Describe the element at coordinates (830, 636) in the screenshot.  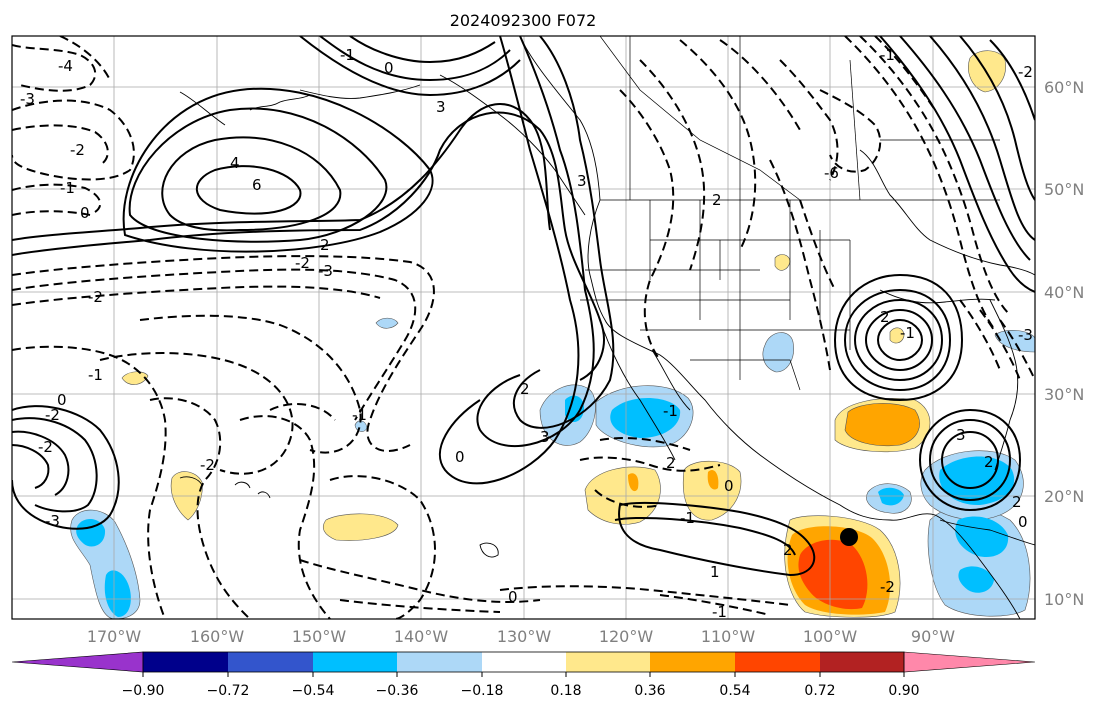
I see `lon-label-100w: 100°W` at that location.